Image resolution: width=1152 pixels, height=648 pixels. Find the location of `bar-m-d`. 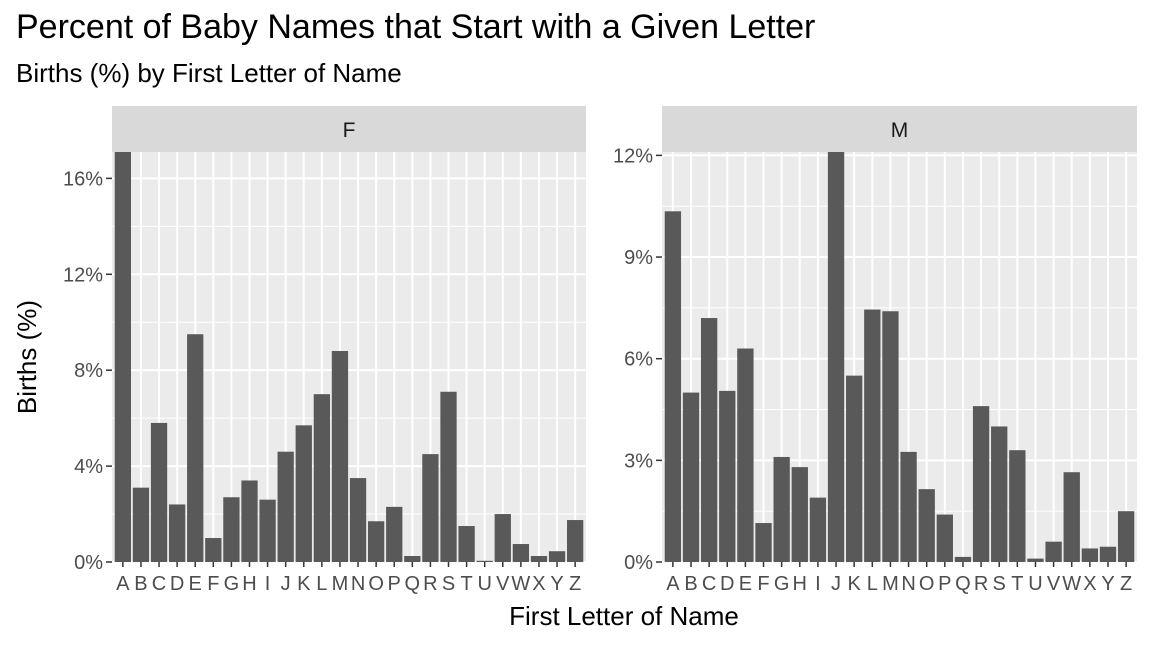

bar-m-d is located at coordinates (727, 476).